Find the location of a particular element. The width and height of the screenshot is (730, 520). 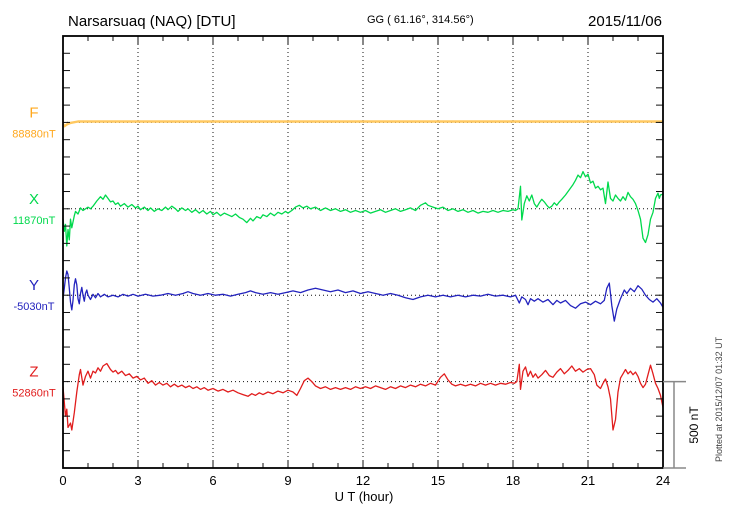

x-tick-label: 12 is located at coordinates (363, 480).